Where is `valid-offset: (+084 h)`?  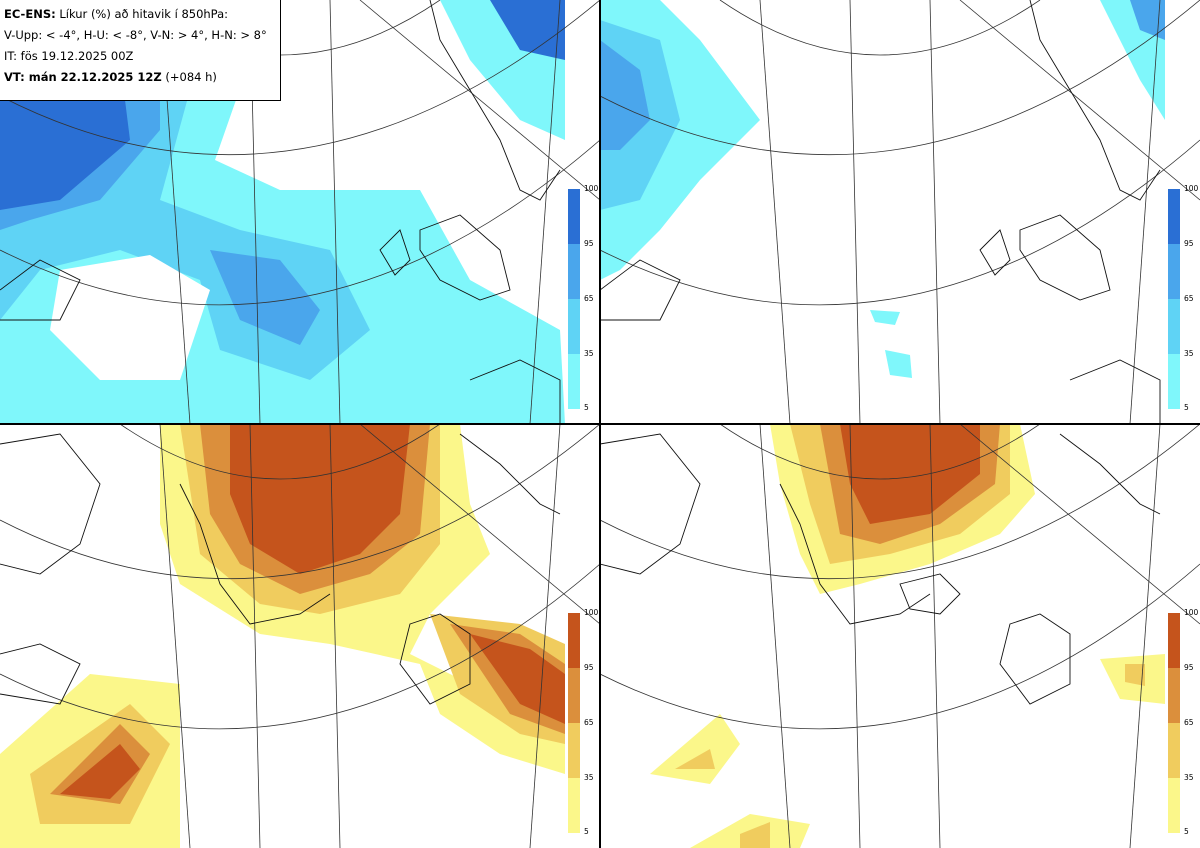
valid-offset: (+084 h) is located at coordinates (191, 77).